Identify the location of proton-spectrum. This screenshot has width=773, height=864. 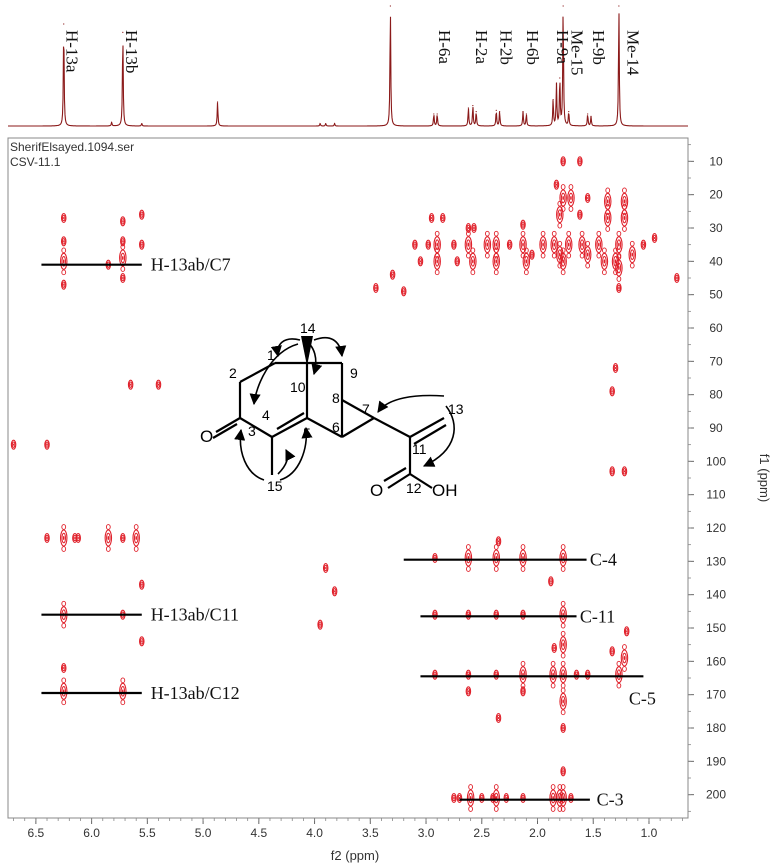
(348, 66).